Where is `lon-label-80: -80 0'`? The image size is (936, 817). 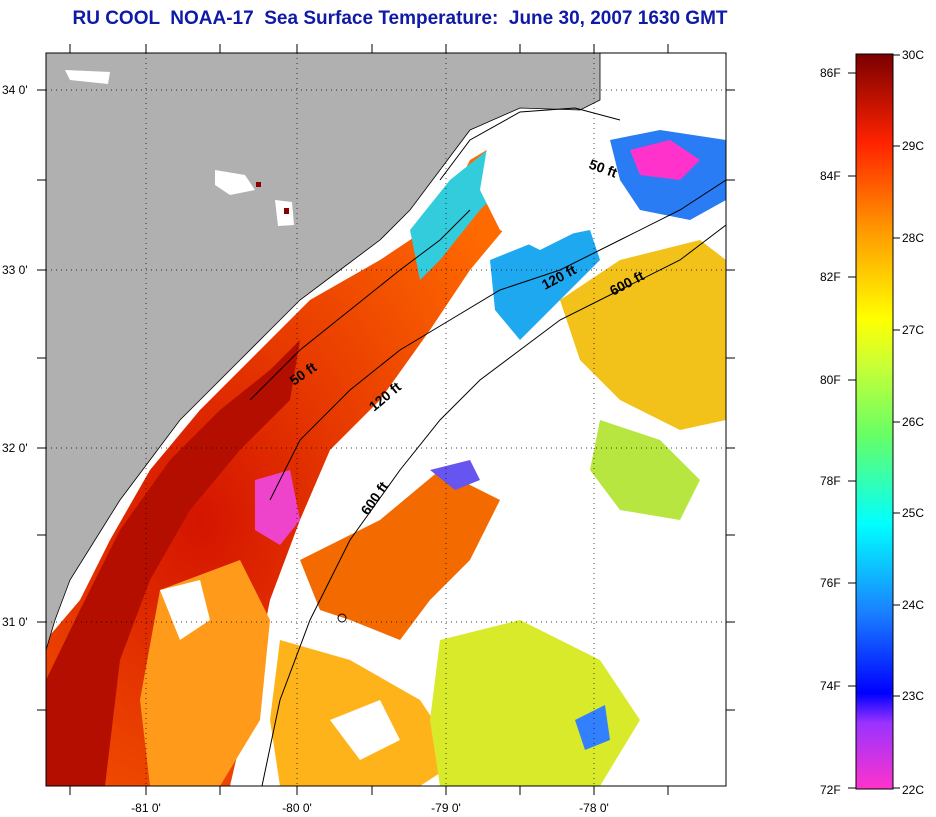
lon-label-80: -80 0' is located at coordinates (297, 808).